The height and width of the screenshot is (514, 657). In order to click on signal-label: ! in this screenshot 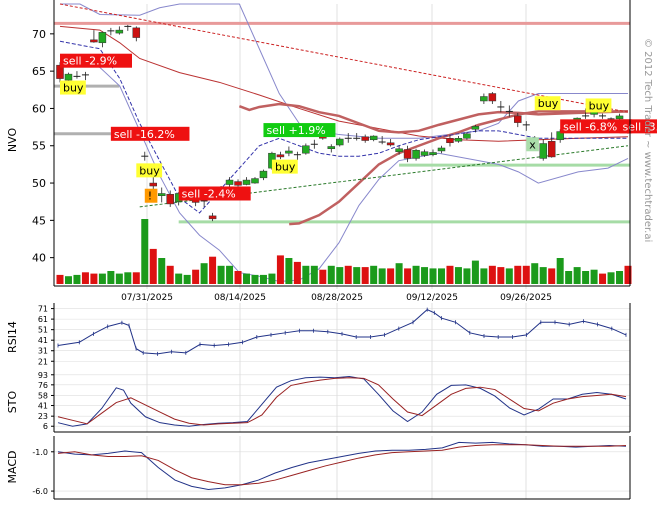, I will do `click(150, 196)`.